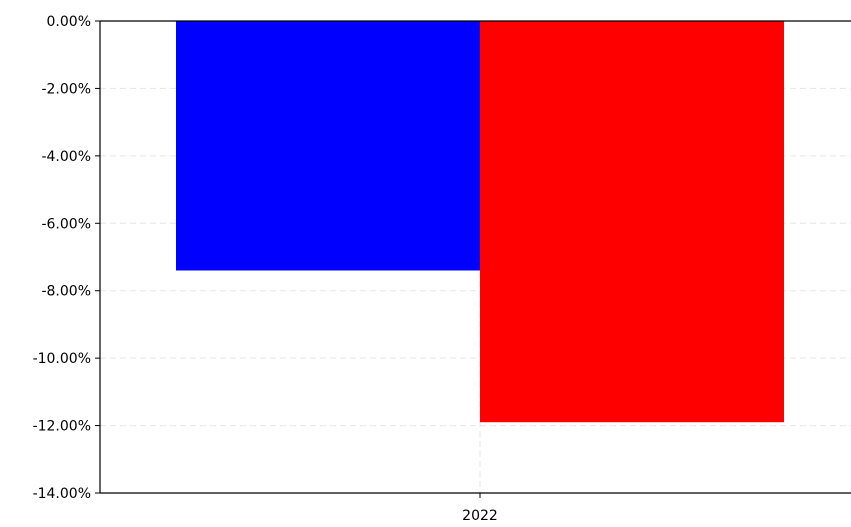  I want to click on y-tick-label: -14.00%, so click(62, 494).